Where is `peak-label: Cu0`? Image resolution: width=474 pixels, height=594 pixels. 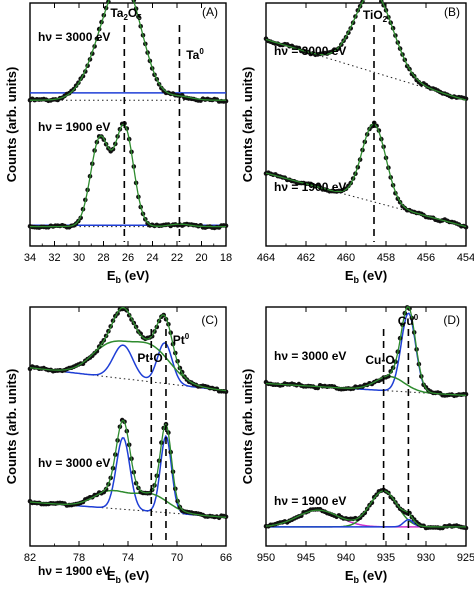
peak-label: Cu0 is located at coordinates (408, 320).